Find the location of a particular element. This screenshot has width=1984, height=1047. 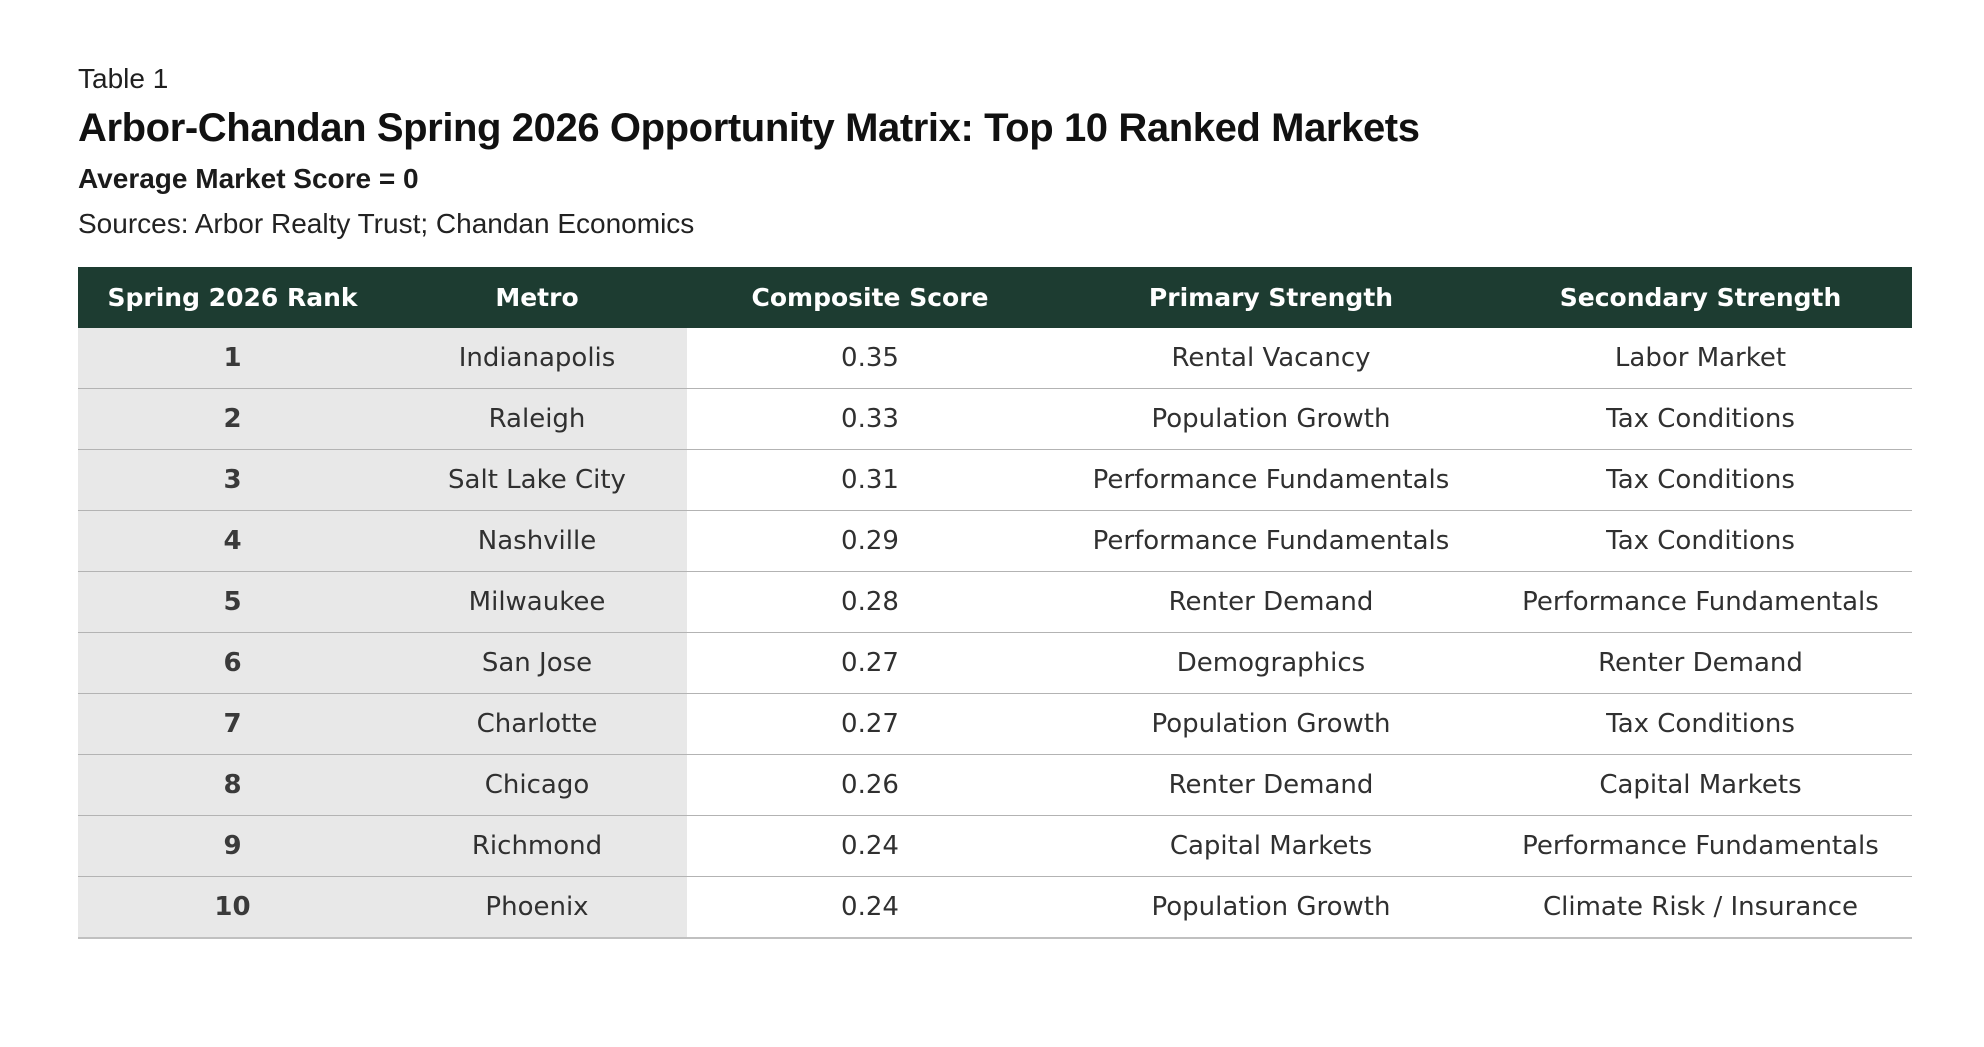

metro-cell: Nashville is located at coordinates (537, 541).